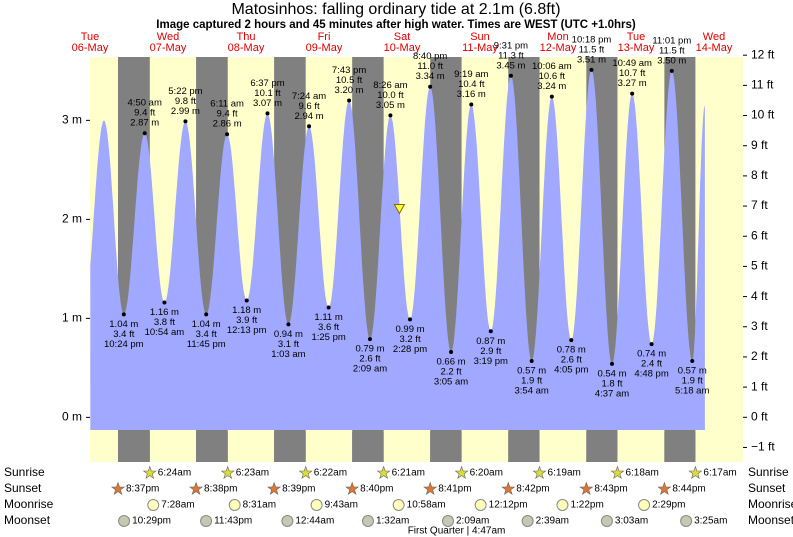  Describe the element at coordinates (409, 329) in the screenshot. I see `tide-label: 0.99 m` at that location.